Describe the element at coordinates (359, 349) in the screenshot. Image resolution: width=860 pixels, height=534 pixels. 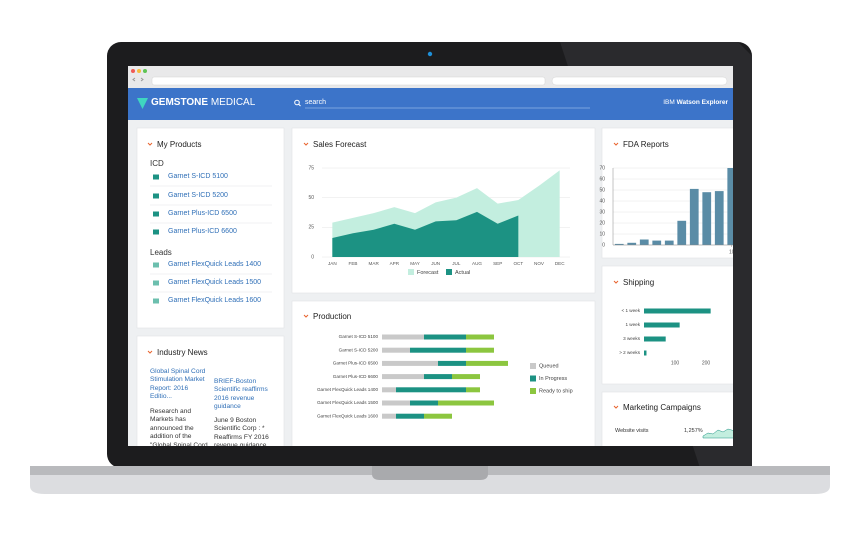
I see `category-label: Garnet S-ICD 5200` at that location.